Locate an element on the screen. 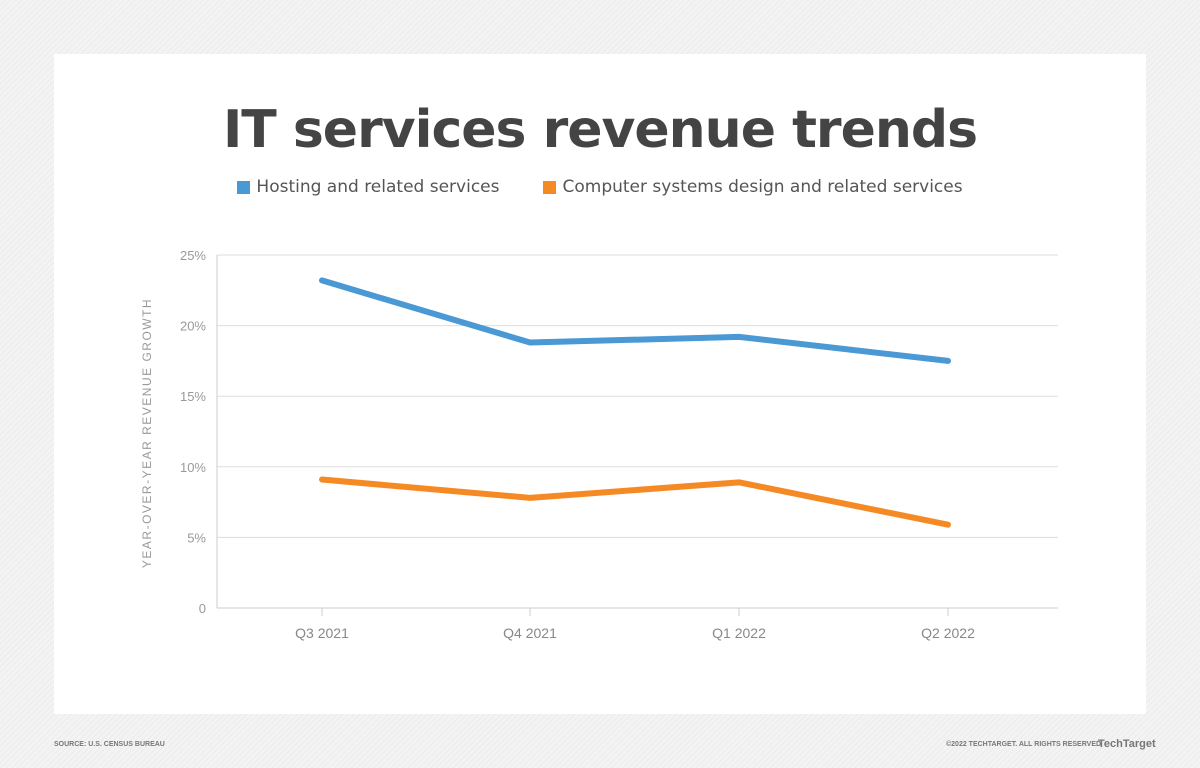 Image resolution: width=1200 pixels, height=768 pixels. y-tick-label: 5% is located at coordinates (196, 537).